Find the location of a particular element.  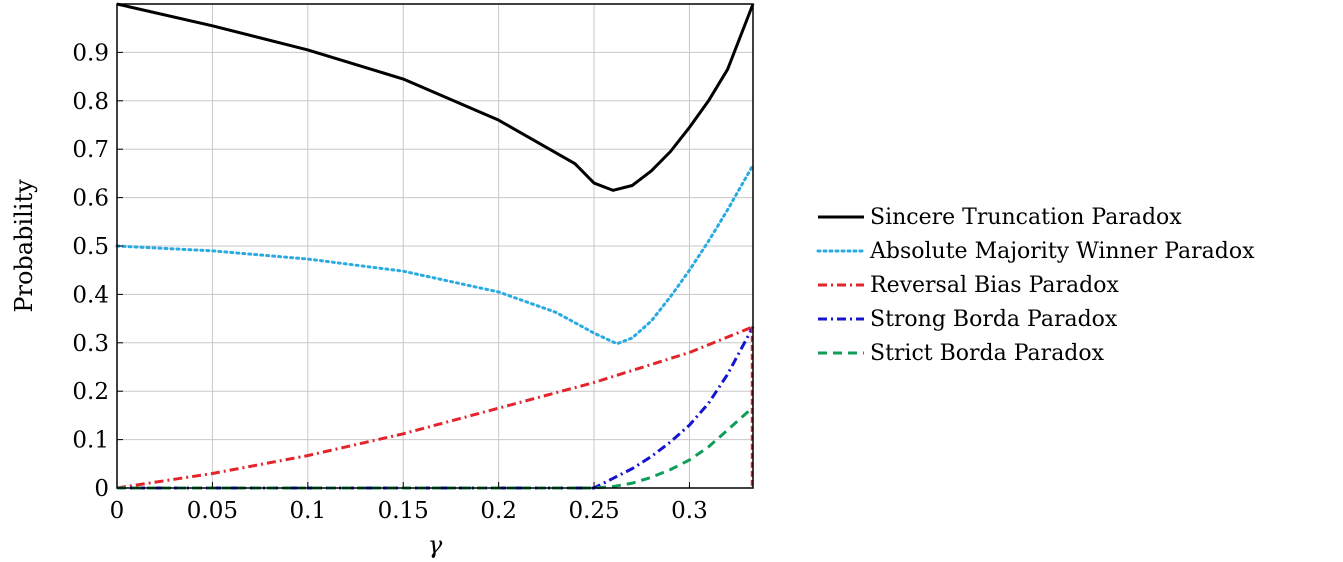

y-tick-label: 0.6 is located at coordinates (90, 199).